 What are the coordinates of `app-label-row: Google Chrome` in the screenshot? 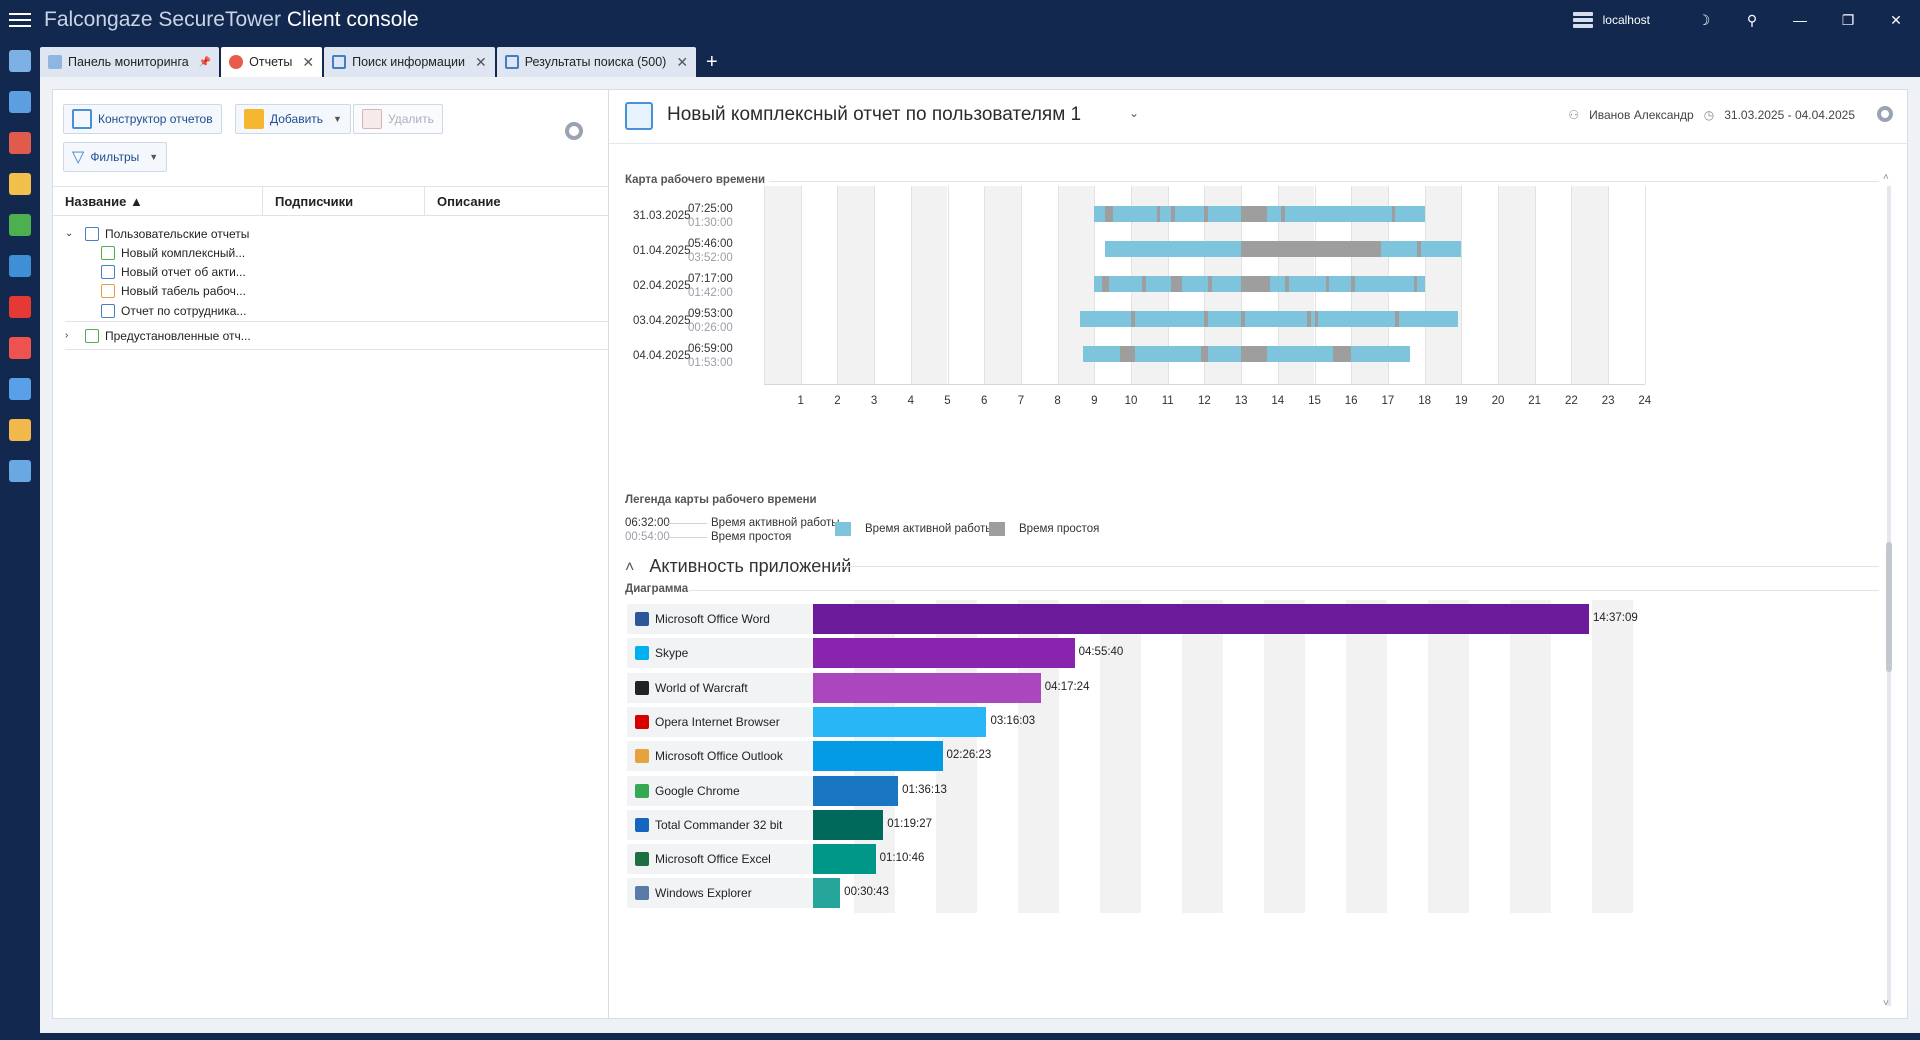 It's located at (732, 790).